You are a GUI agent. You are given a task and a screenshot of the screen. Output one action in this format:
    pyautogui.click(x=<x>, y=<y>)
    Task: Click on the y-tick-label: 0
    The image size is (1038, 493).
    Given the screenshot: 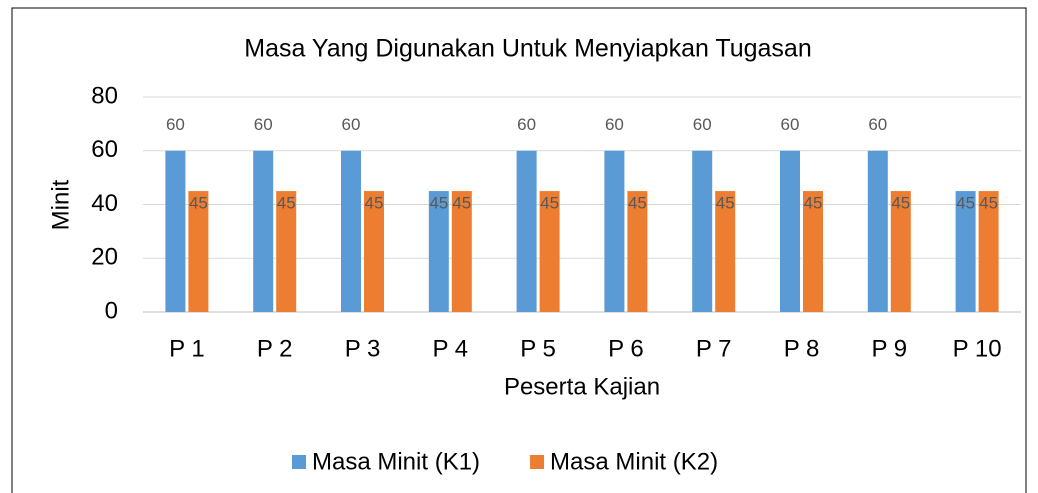 What is the action you would take?
    pyautogui.click(x=111, y=310)
    